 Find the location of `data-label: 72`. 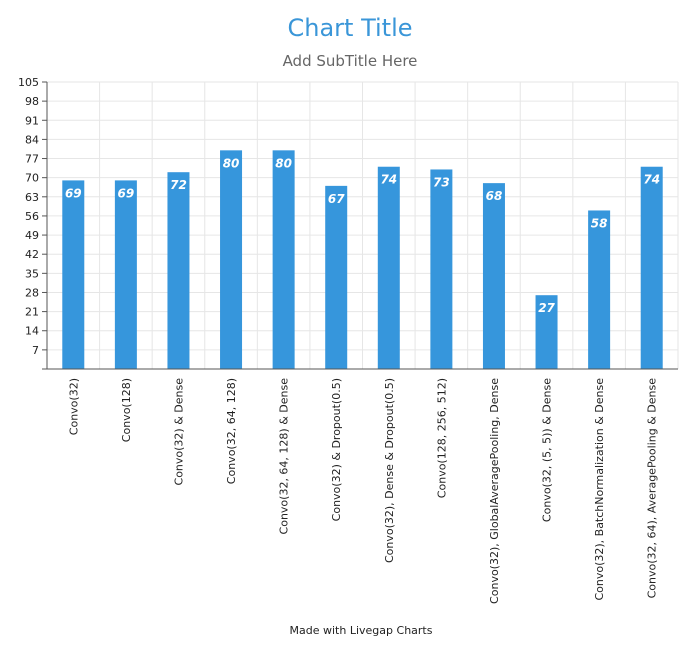

data-label: 72 is located at coordinates (178, 185).